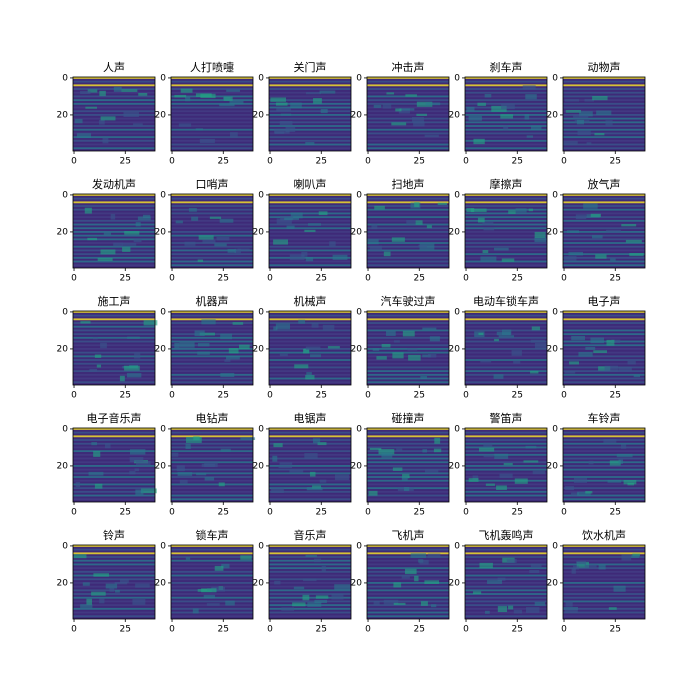 Image resolution: width=700 pixels, height=700 pixels. Describe the element at coordinates (114, 184) in the screenshot. I see `panel-title: 发动机声` at that location.